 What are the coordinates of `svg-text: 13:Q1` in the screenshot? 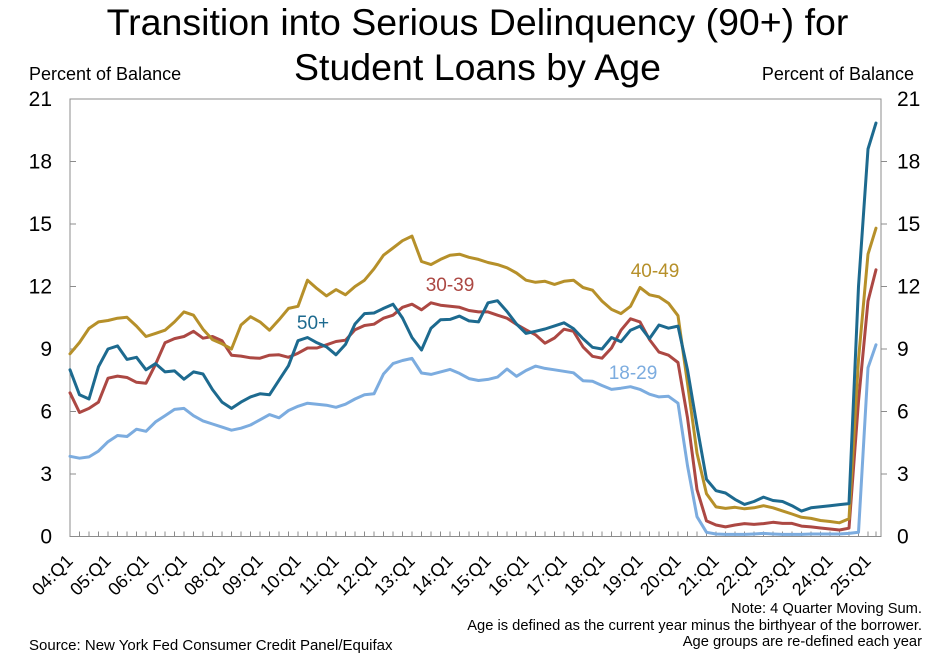 It's located at (394, 575).